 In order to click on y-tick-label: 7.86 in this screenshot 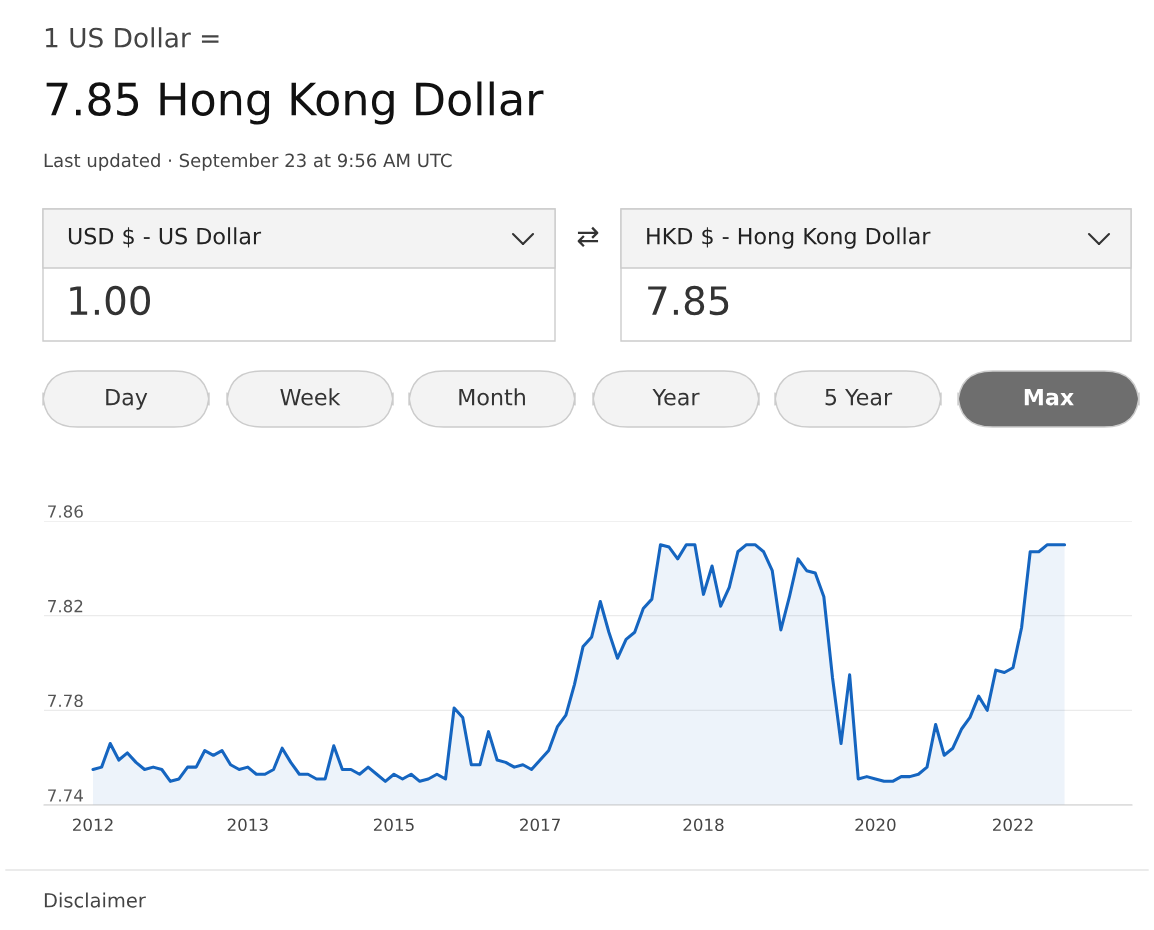, I will do `click(65, 511)`.